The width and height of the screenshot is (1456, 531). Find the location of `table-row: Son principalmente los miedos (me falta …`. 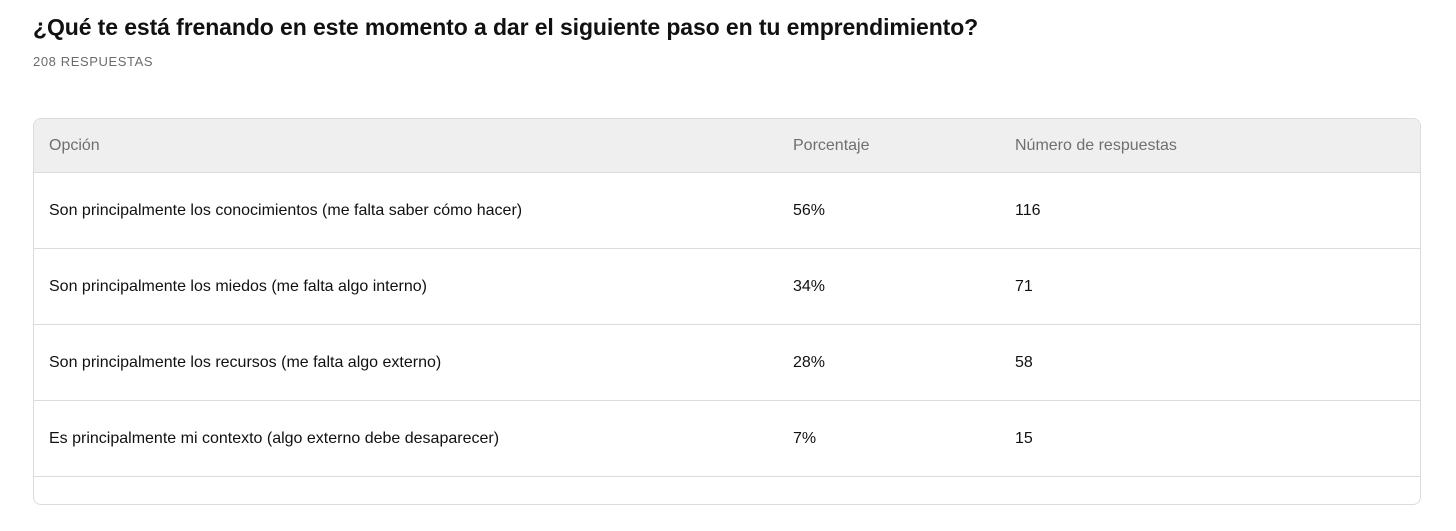

table-row: Son principalmente los miedos (me falta … is located at coordinates (727, 287).